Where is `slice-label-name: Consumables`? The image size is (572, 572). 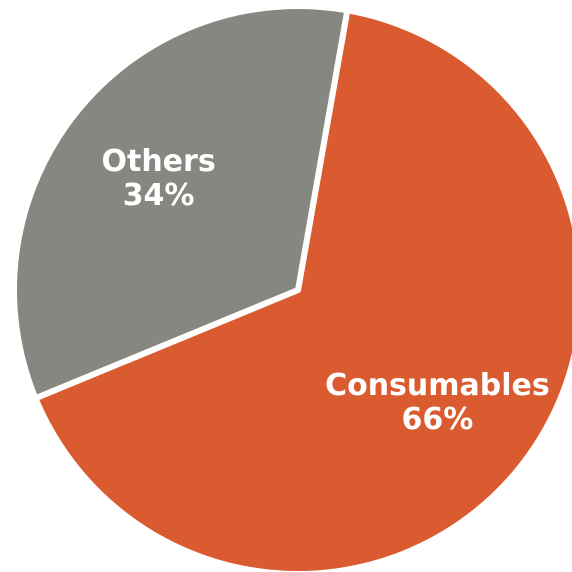 slice-label-name: Consumables is located at coordinates (437, 385).